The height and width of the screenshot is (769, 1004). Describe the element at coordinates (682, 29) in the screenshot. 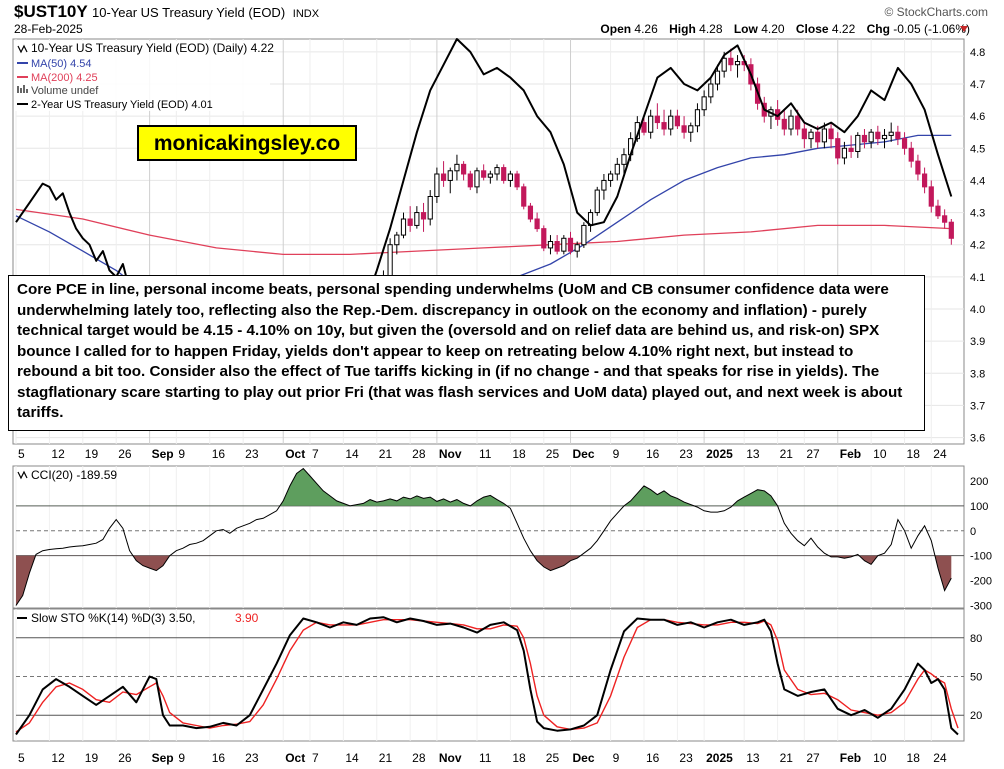

I see `high-label: High` at that location.